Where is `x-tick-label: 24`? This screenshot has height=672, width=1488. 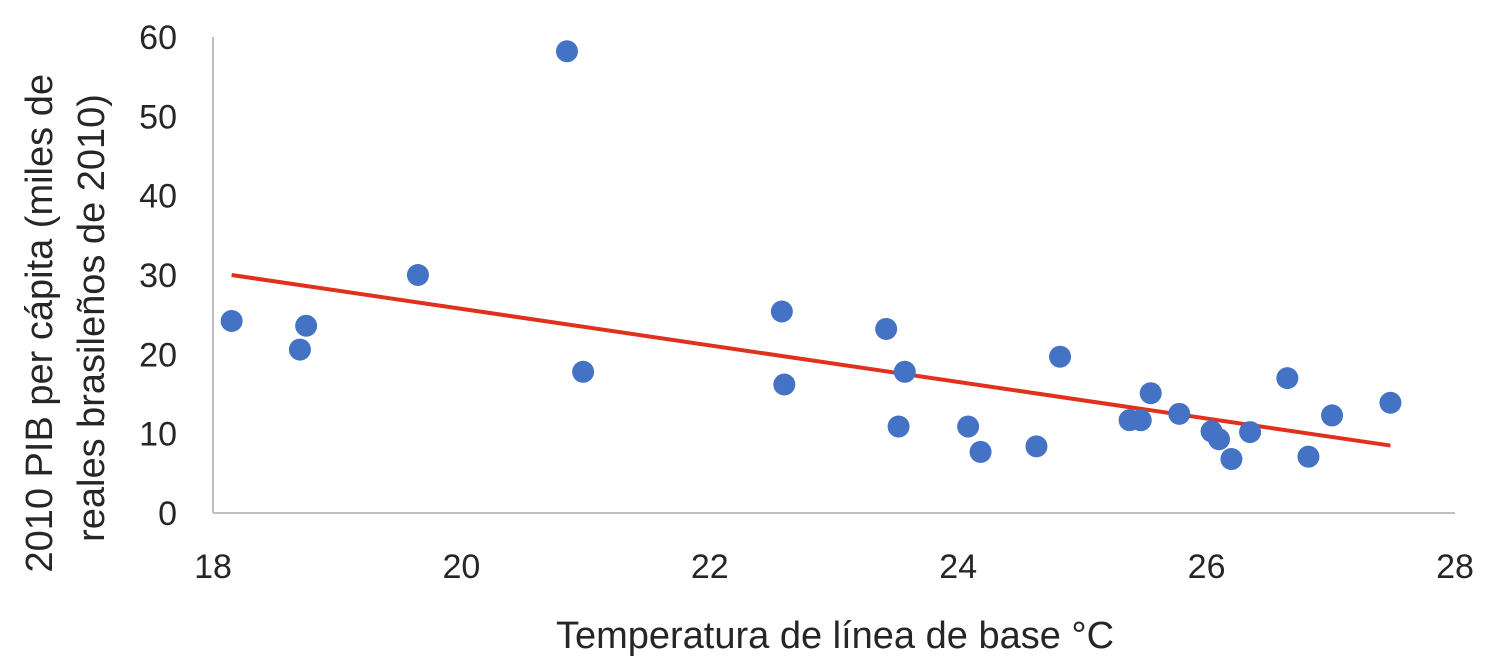 x-tick-label: 24 is located at coordinates (958, 567).